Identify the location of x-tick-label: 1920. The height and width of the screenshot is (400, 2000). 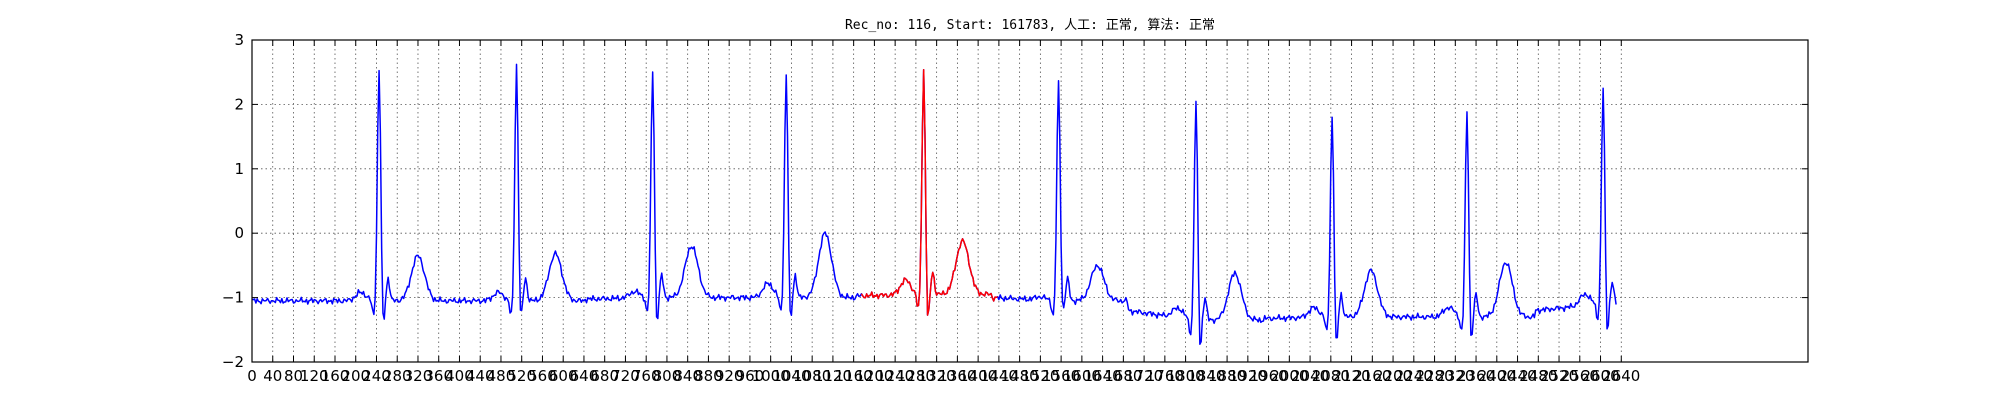
(1248, 376).